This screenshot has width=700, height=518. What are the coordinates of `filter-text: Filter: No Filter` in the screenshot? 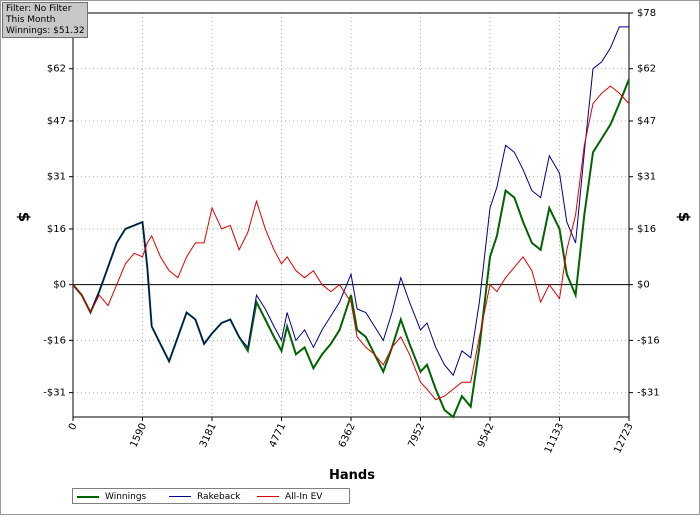 It's located at (39, 9).